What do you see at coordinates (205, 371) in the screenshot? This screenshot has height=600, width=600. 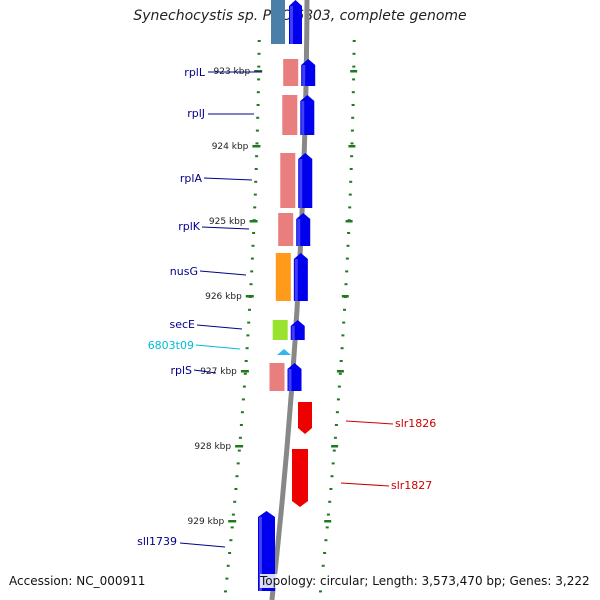 I see `label-leader-rplS` at bounding box center [205, 371].